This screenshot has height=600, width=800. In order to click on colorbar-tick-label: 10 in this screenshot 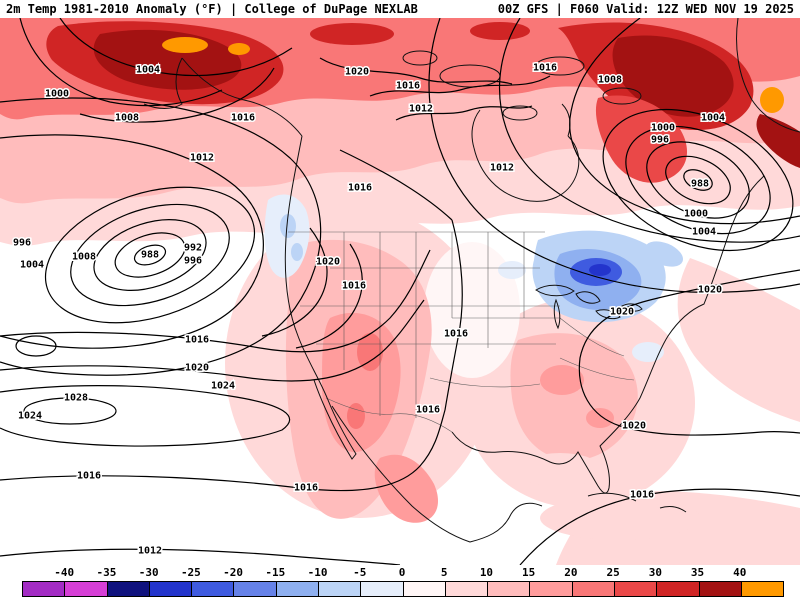, I will do `click(486, 572)`.